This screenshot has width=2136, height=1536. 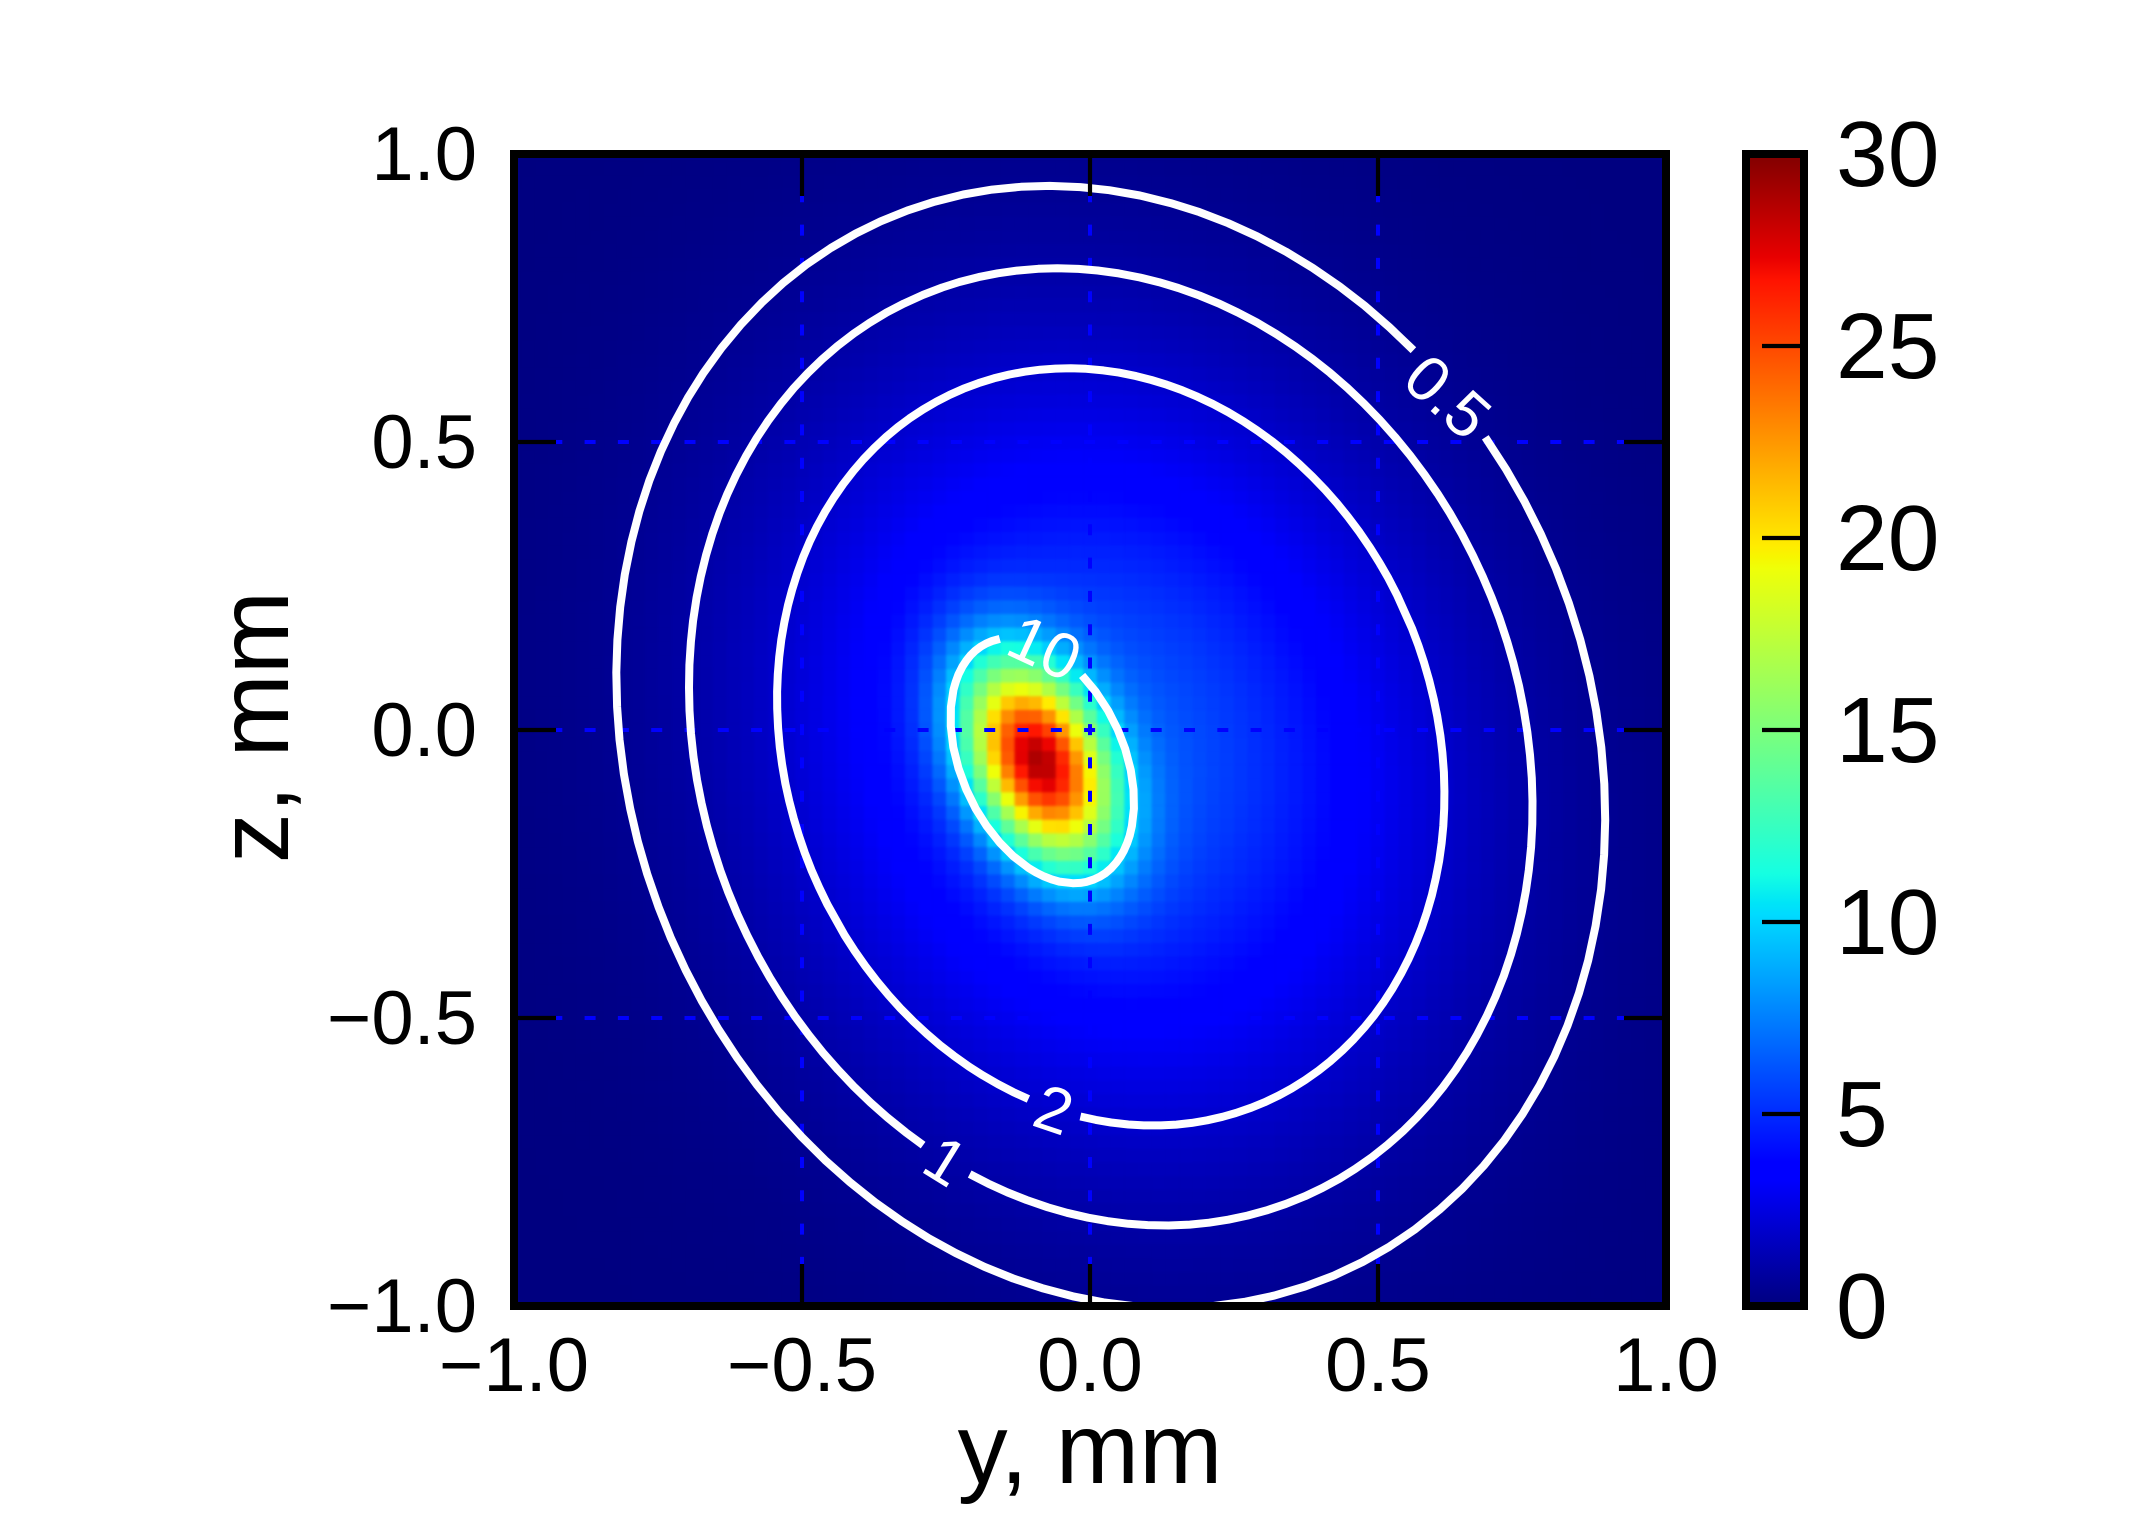 What do you see at coordinates (1053, 1110) in the screenshot?
I see `svg-text: 2` at bounding box center [1053, 1110].